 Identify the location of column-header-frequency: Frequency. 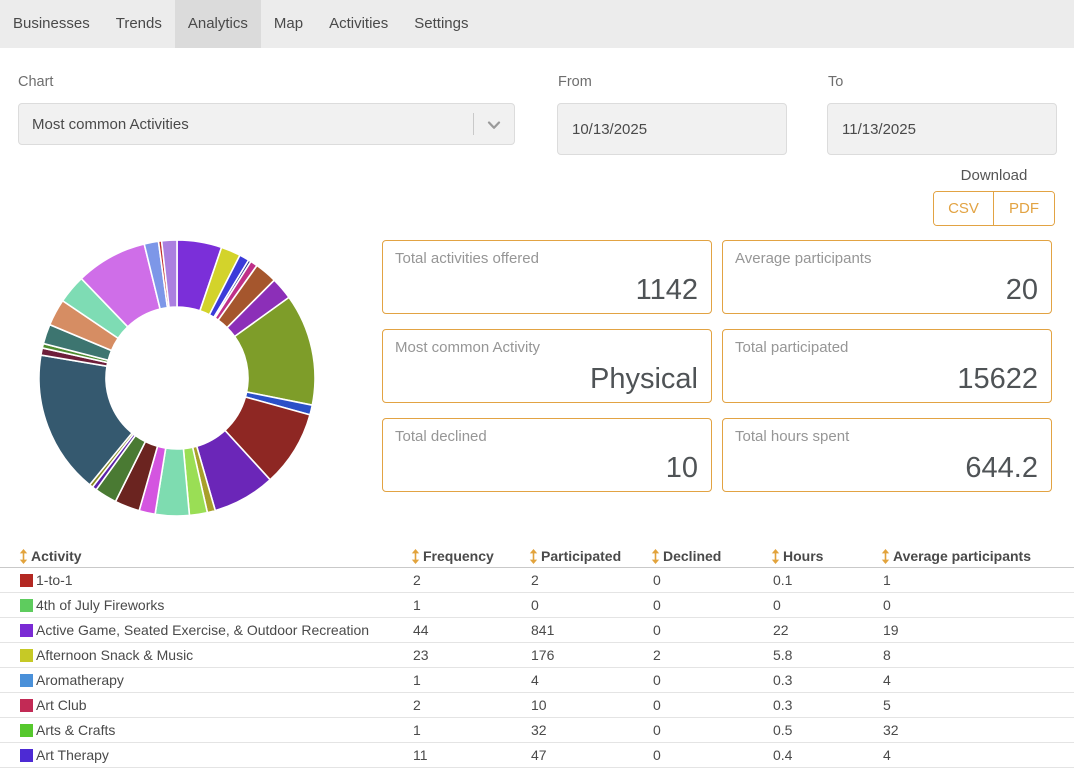
(469, 556).